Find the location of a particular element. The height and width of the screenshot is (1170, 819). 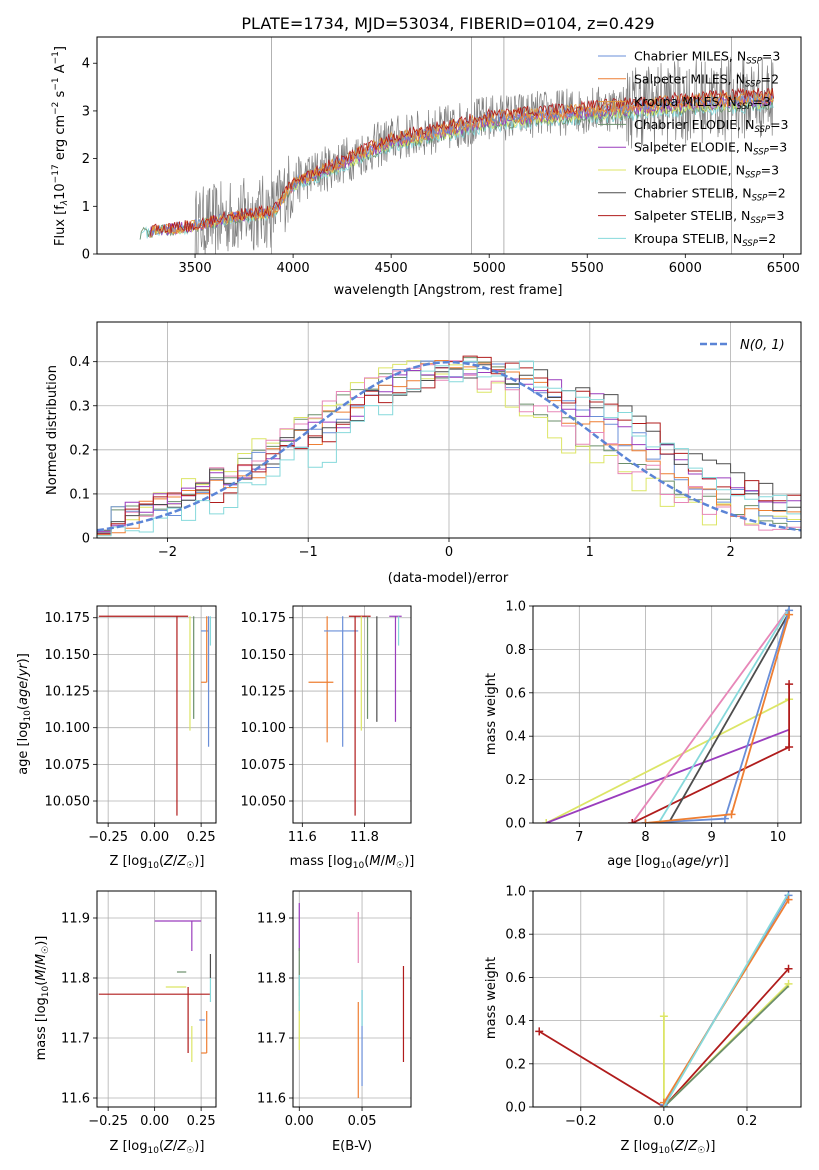

residual-histogram is located at coordinates (449, 449).